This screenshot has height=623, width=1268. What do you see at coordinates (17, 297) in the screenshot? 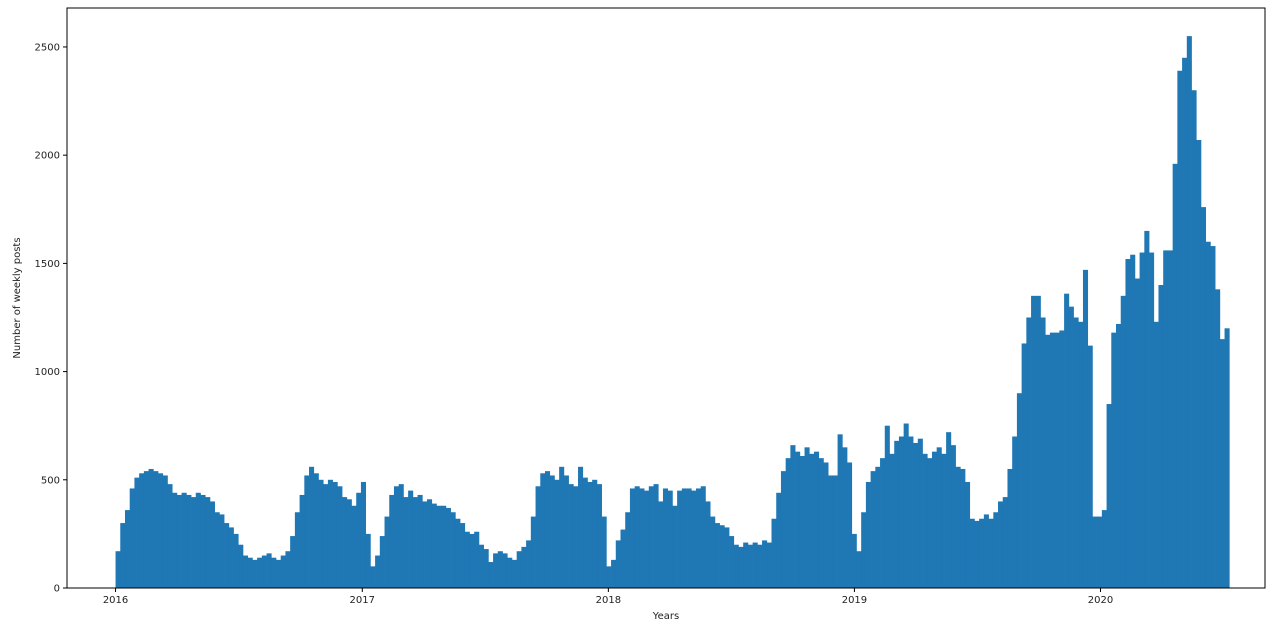
I see `y-axis-label: Number of weekly posts` at bounding box center [17, 297].